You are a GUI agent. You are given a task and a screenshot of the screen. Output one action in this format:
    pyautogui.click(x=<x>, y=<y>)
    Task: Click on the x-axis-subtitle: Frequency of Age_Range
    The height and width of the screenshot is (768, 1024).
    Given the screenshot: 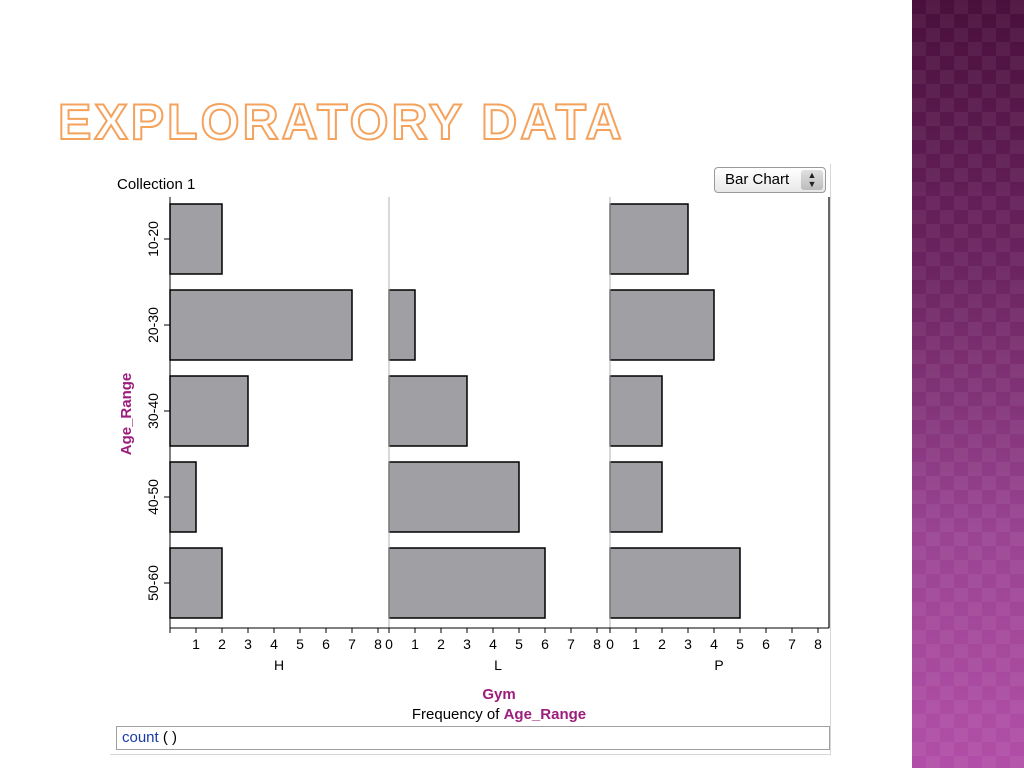 What is the action you would take?
    pyautogui.click(x=499, y=714)
    